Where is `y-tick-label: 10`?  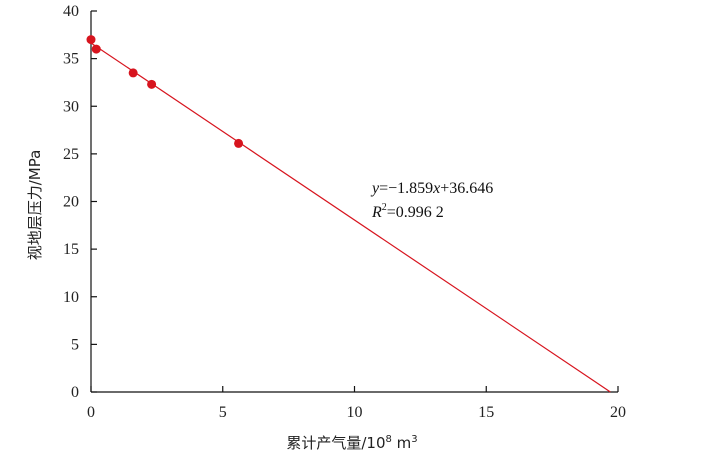 y-tick-label: 10 is located at coordinates (71, 297).